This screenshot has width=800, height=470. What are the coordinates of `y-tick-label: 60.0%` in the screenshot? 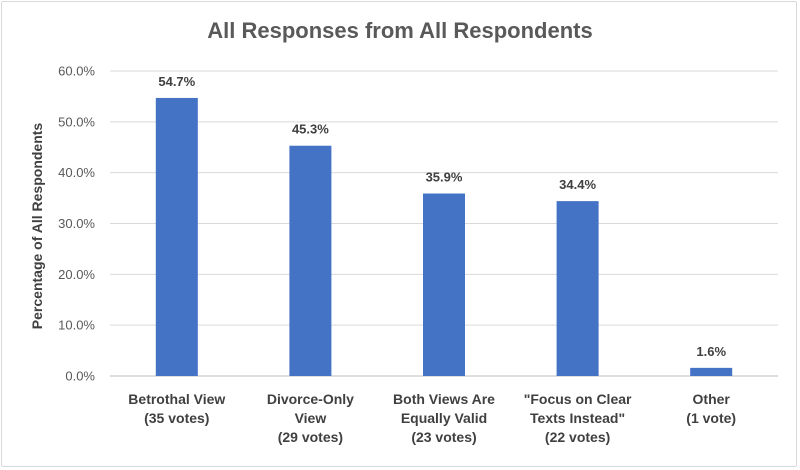 It's located at (76, 71).